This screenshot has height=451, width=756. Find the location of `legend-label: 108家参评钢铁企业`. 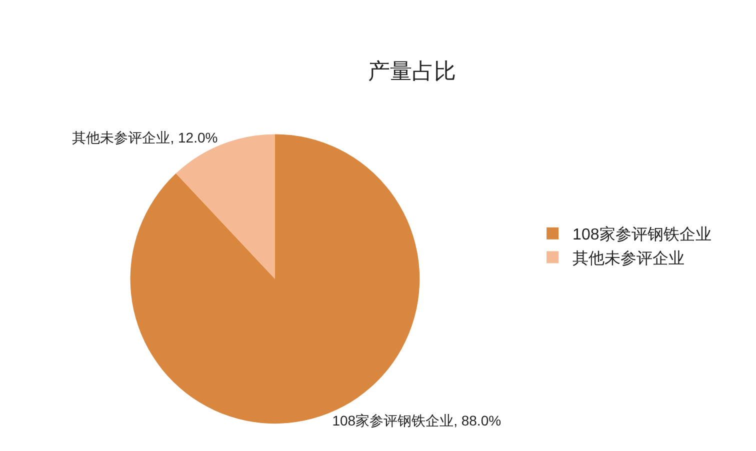

legend-label: 108家参评钢铁企业 is located at coordinates (642, 235).